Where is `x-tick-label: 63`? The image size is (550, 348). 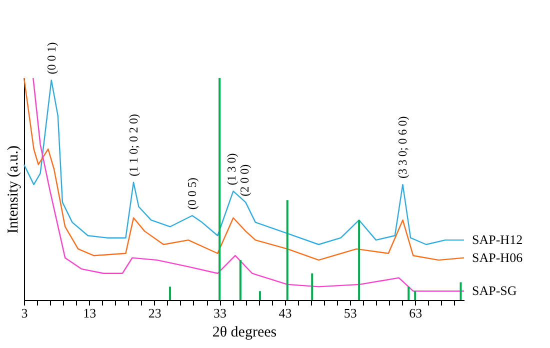
x-tick-label: 63 is located at coordinates (415, 313).